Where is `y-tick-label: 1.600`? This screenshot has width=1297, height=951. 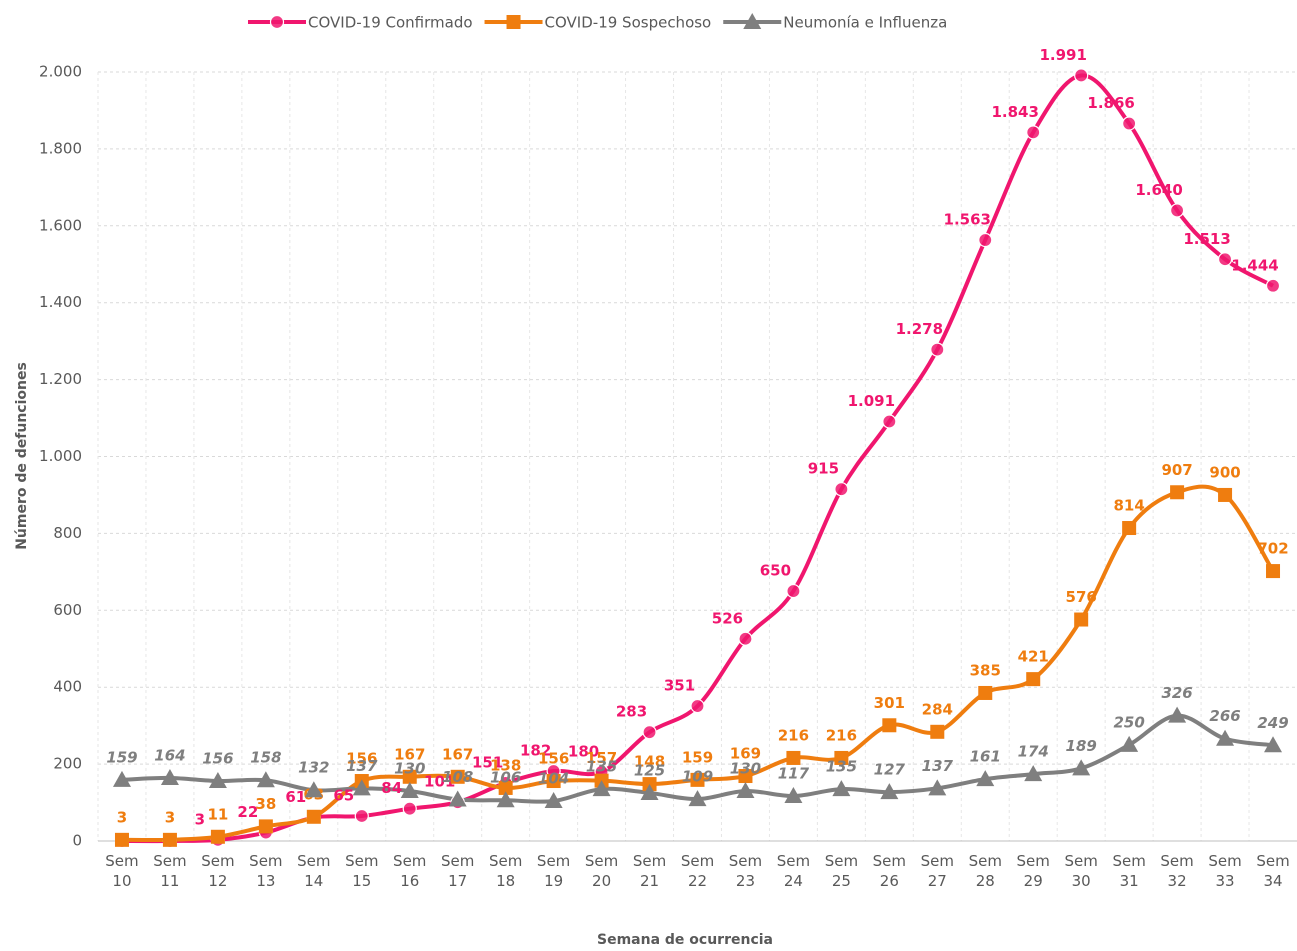 y-tick-label: 1.600 is located at coordinates (60, 225).